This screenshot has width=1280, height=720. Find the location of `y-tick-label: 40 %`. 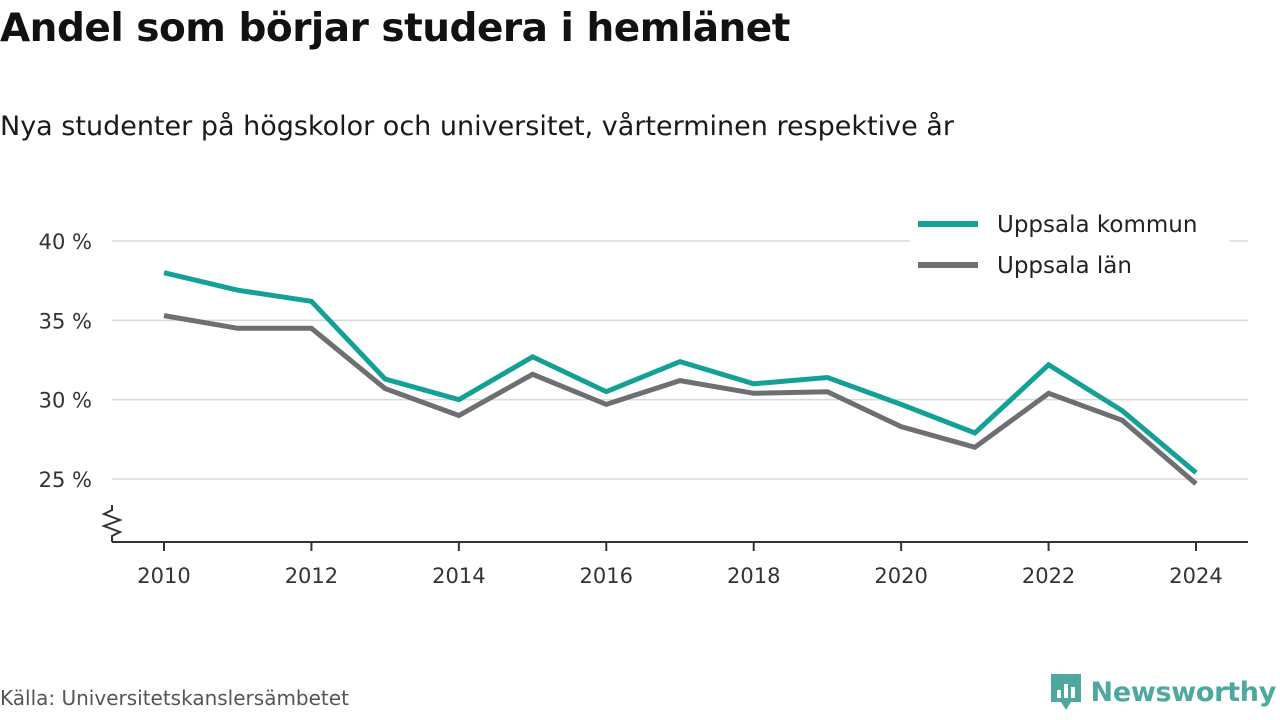

y-tick-label: 40 % is located at coordinates (65, 242).